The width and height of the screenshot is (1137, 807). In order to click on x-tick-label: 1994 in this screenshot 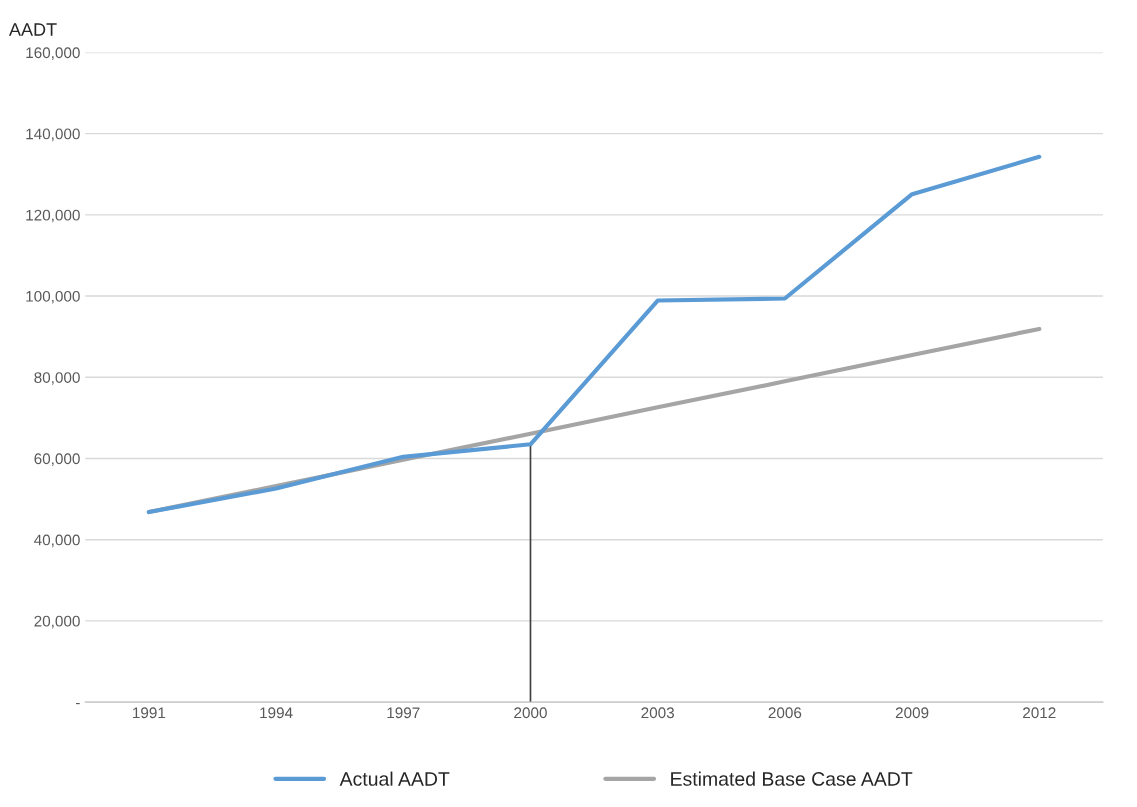, I will do `click(276, 713)`.